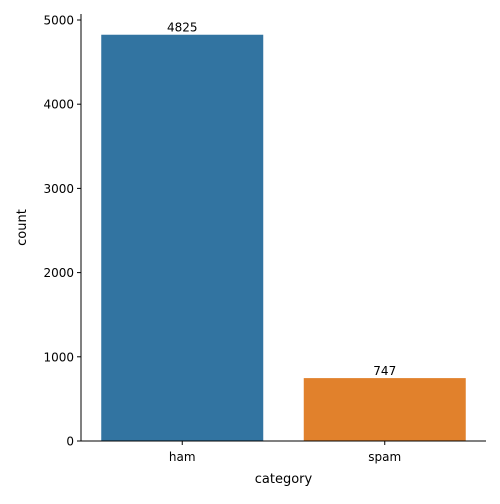 This screenshot has width=500, height=504. I want to click on y-tick-label: 1000, so click(58, 357).